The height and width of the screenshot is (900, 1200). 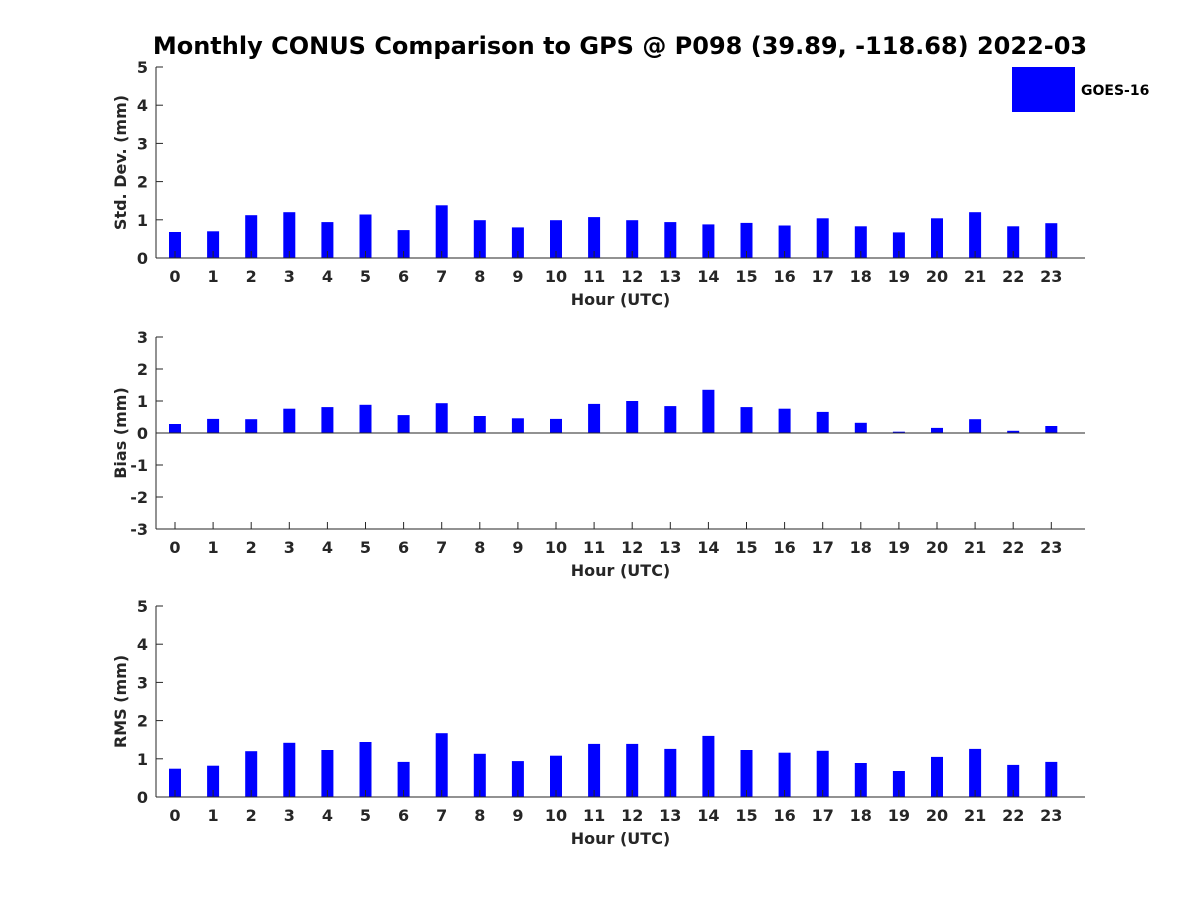 I want to click on x-tick-label: 15, so click(x=746, y=815).